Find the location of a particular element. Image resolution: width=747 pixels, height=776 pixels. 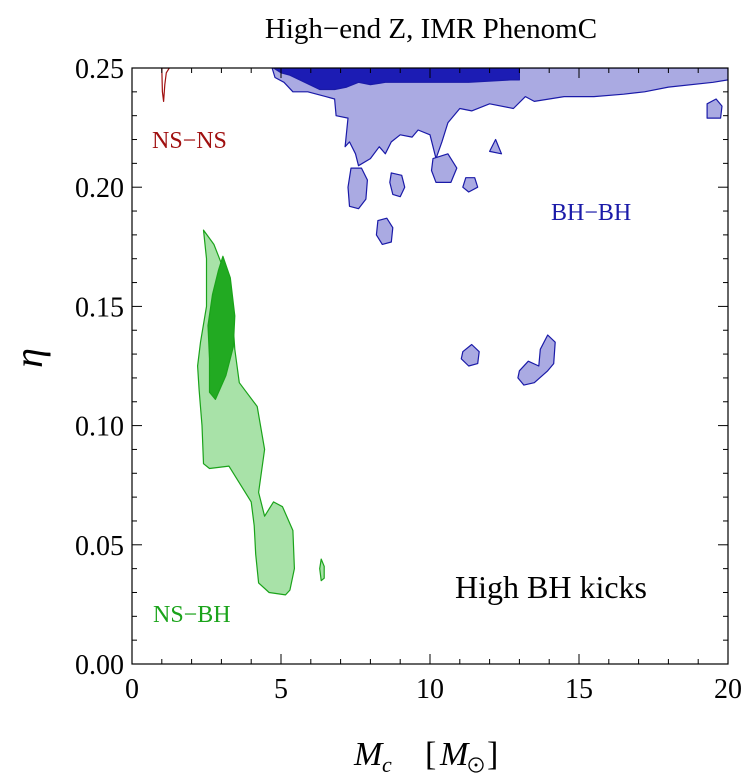

chart-title: High−end Z, IMR PhenomC is located at coordinates (431, 29).